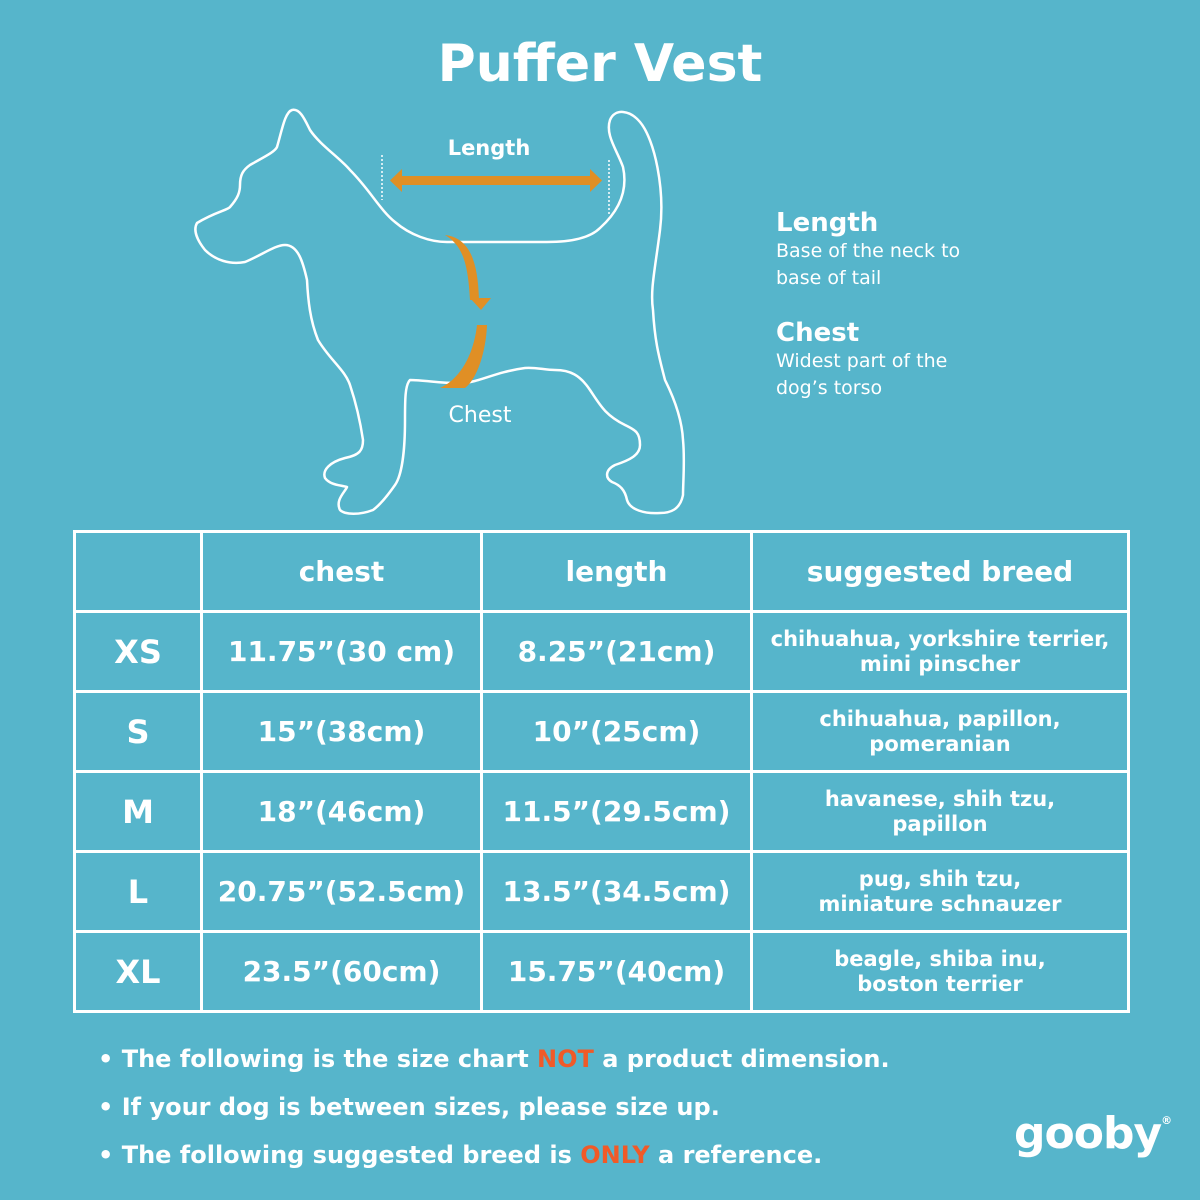 Image resolution: width=1200 pixels, height=1200 pixels. Describe the element at coordinates (829, 278) in the screenshot. I see `legend-desc: base of tail` at that location.